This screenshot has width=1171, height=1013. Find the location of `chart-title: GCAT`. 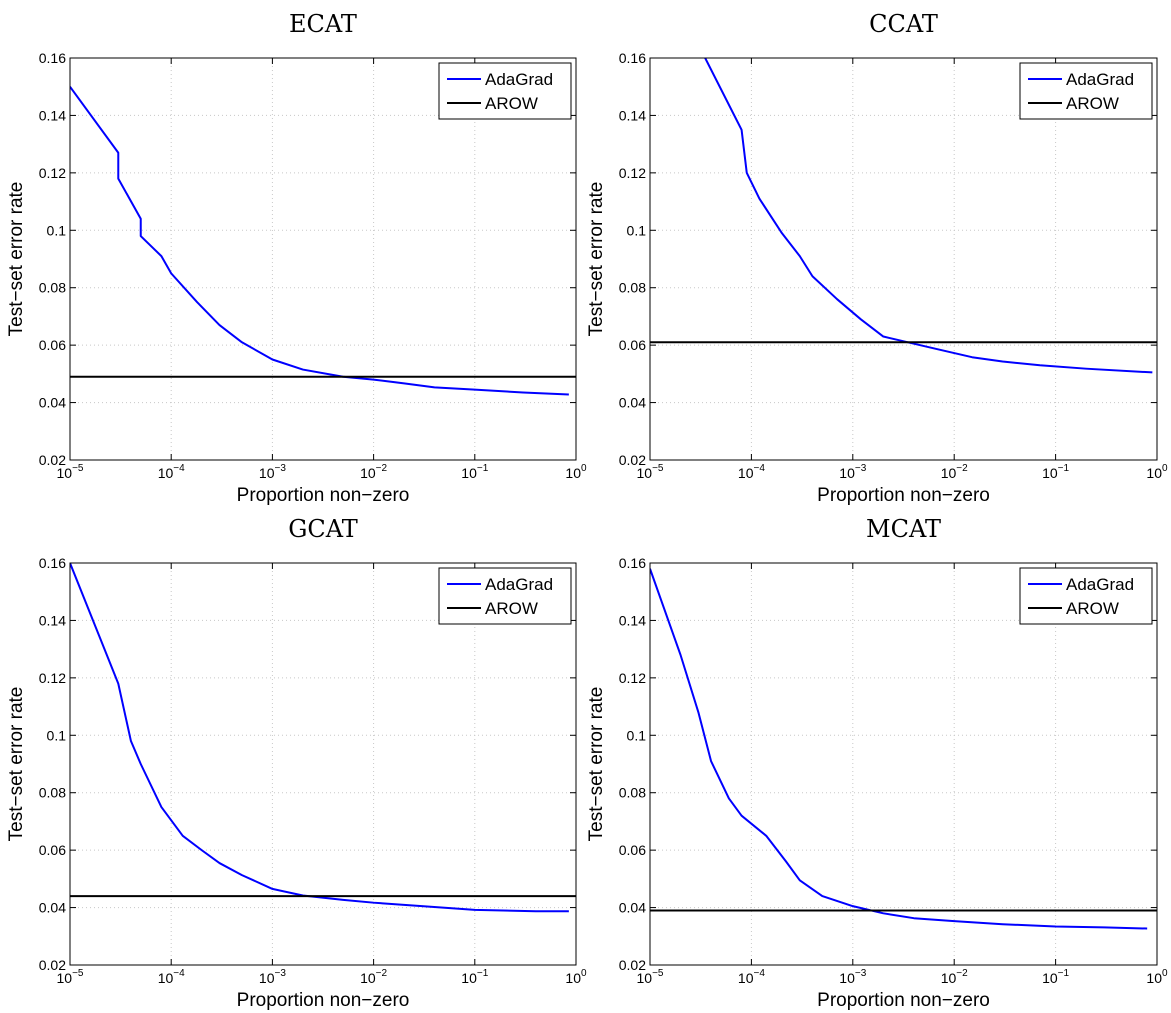

chart-title: GCAT is located at coordinates (323, 529).